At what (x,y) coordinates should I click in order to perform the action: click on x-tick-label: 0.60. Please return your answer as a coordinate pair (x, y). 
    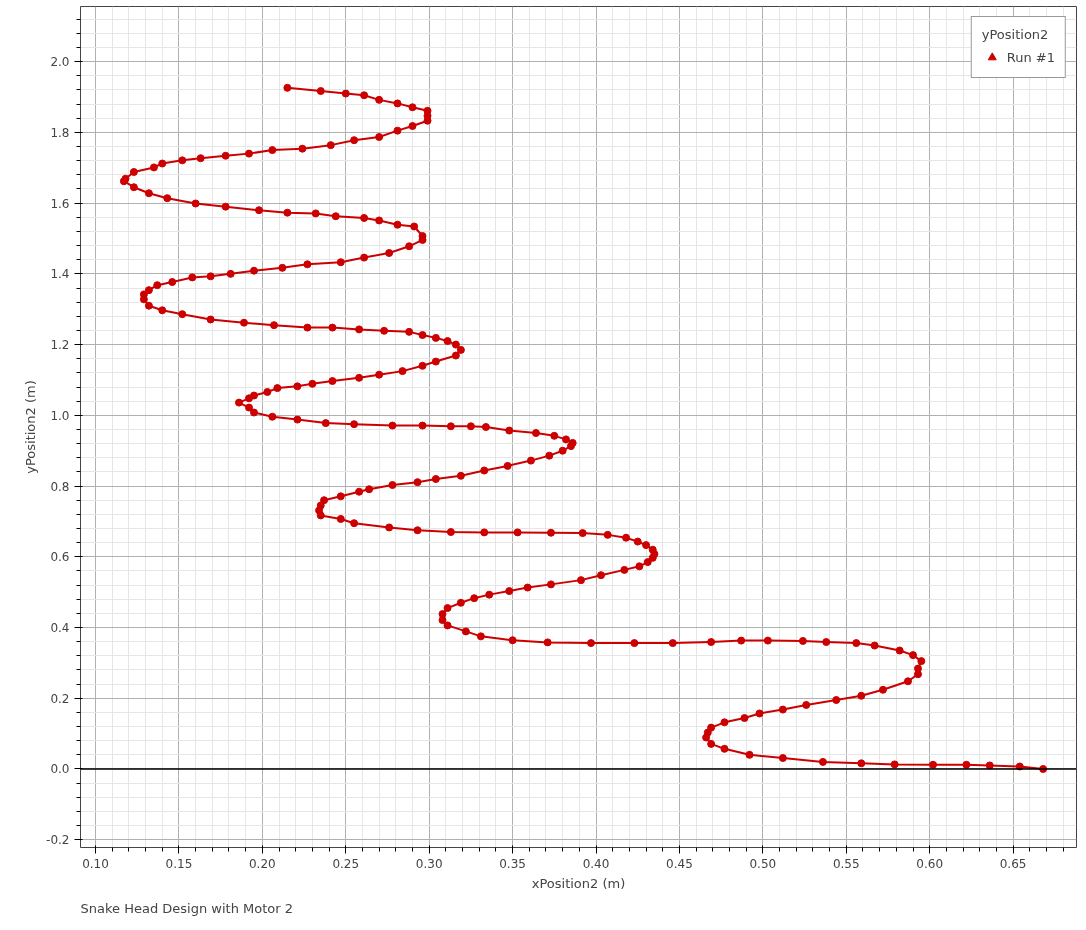
    Looking at the image, I should click on (930, 863).